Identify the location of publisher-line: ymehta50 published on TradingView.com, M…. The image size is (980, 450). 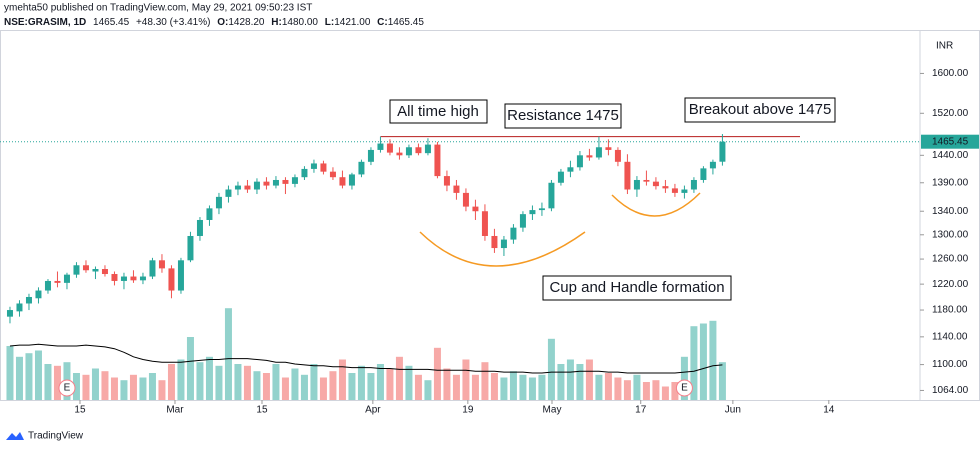
(158, 8).